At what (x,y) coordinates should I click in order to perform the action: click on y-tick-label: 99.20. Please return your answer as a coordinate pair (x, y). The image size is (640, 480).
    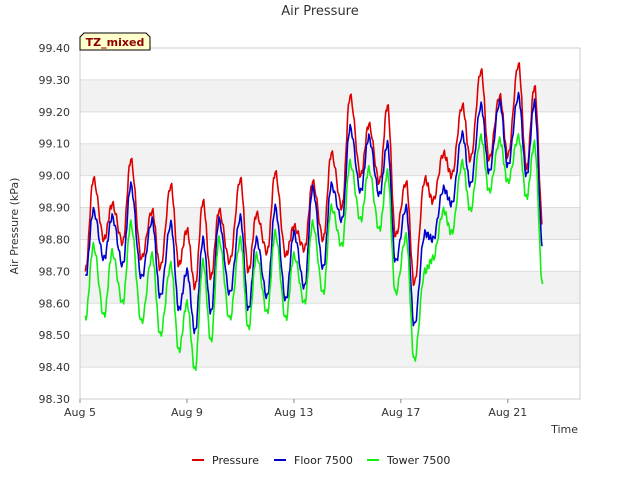
    Looking at the image, I should click on (55, 112).